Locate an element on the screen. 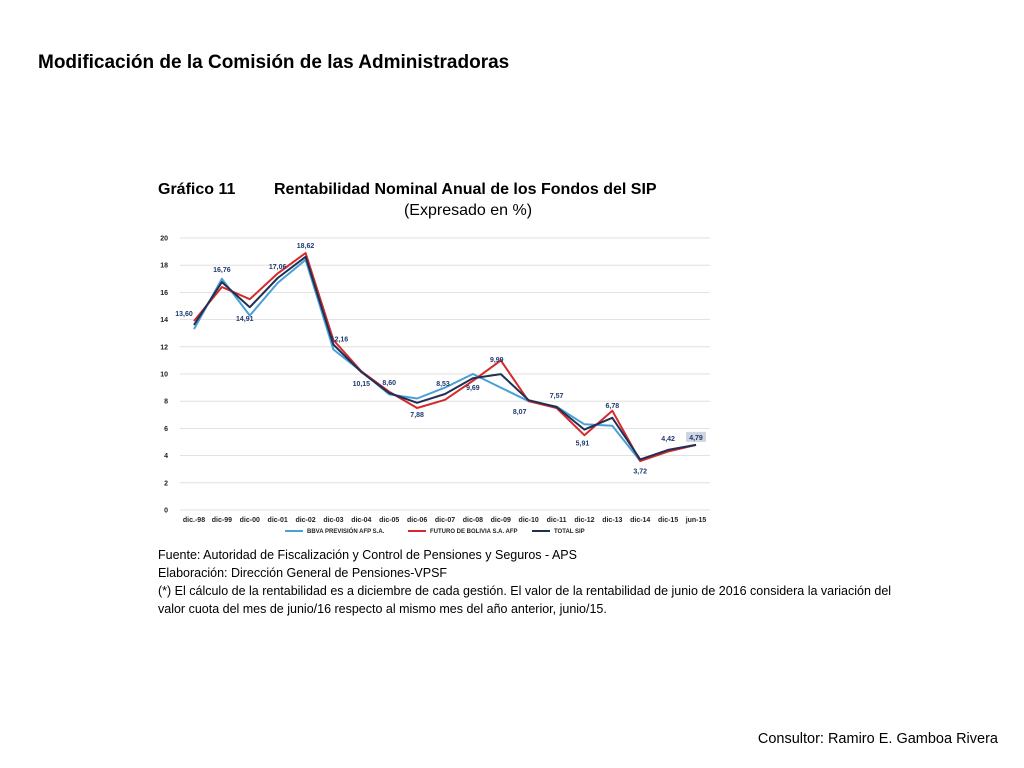 The image size is (1024, 768). x-tick-label: dic-04 is located at coordinates (361, 520).